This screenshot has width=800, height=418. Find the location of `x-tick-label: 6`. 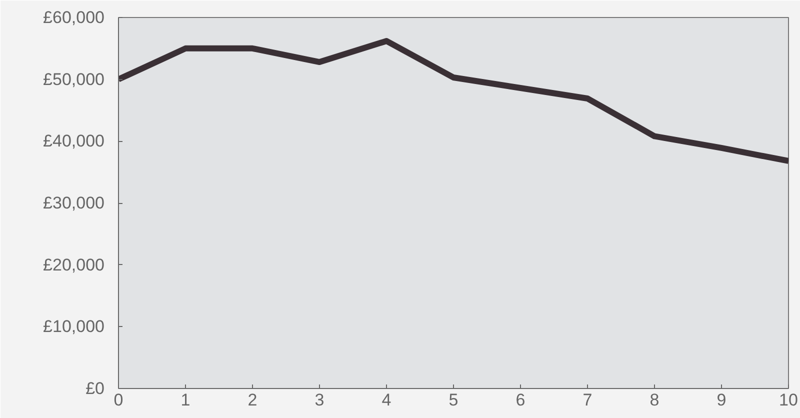

x-tick-label: 6 is located at coordinates (521, 400).